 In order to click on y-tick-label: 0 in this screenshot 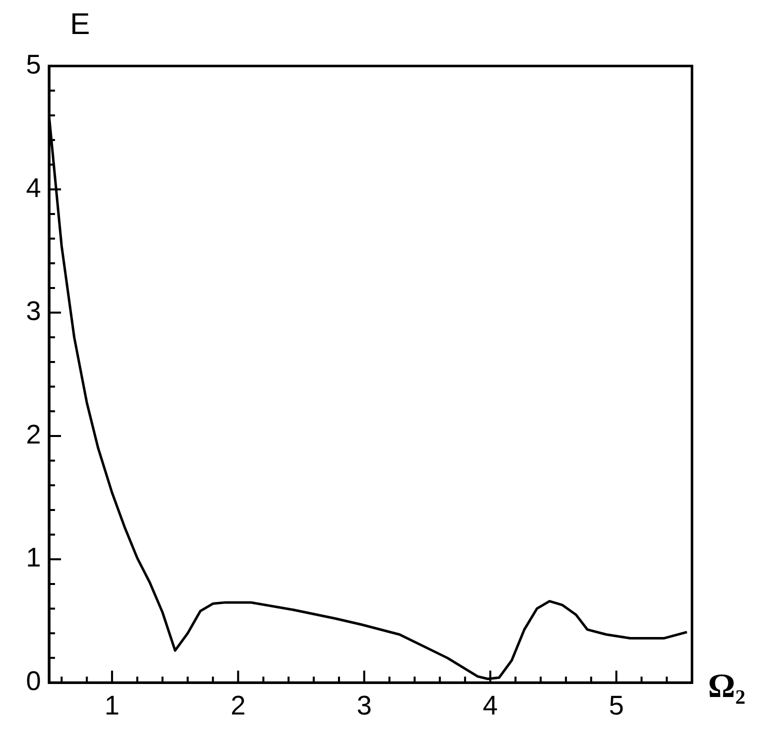, I will do `click(34, 681)`.